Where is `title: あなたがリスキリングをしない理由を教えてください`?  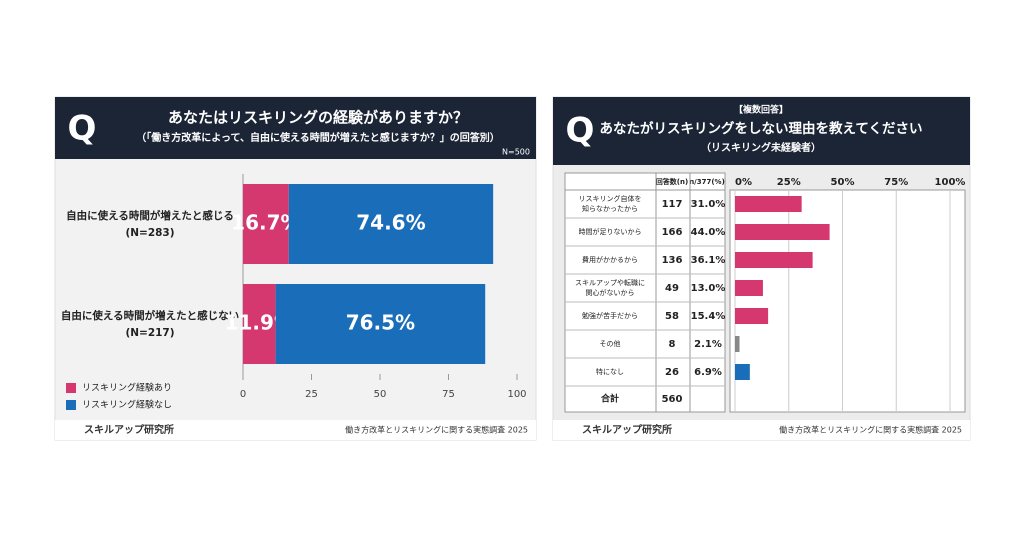 title: あなたがリスキリングをしない理由を教えてください is located at coordinates (761, 128).